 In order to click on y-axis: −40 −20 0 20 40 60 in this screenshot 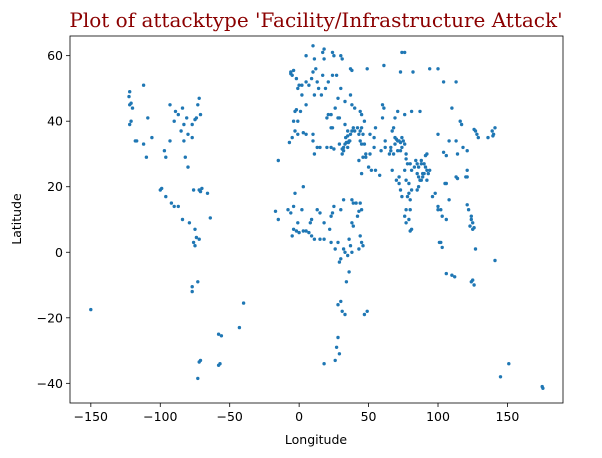, I will do `click(53, 219)`.